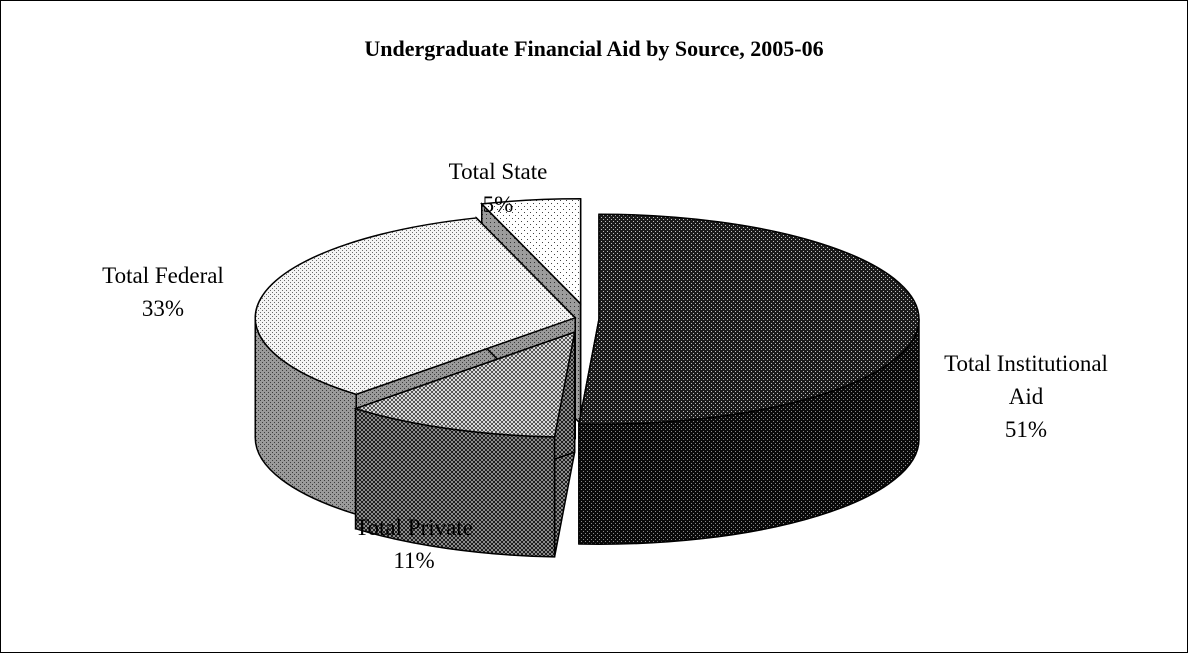 Image resolution: width=1188 pixels, height=653 pixels. I want to click on slice-value-label: 5%, so click(498, 204).